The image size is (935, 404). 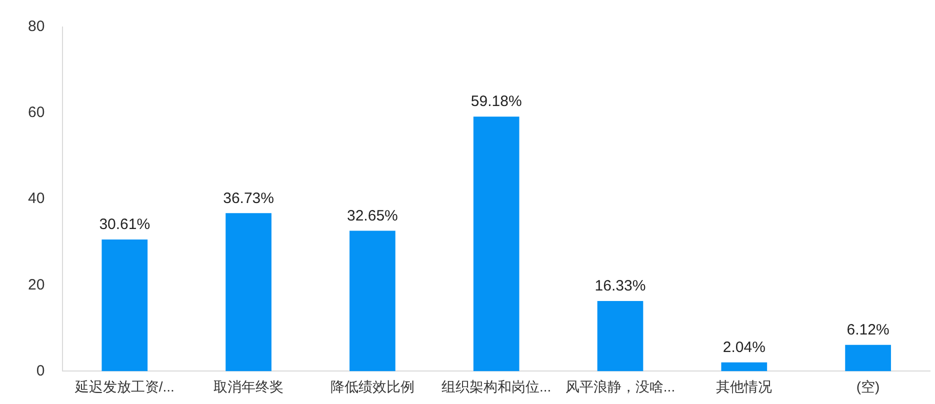 I want to click on y-tick-label: 60, so click(x=36, y=113).